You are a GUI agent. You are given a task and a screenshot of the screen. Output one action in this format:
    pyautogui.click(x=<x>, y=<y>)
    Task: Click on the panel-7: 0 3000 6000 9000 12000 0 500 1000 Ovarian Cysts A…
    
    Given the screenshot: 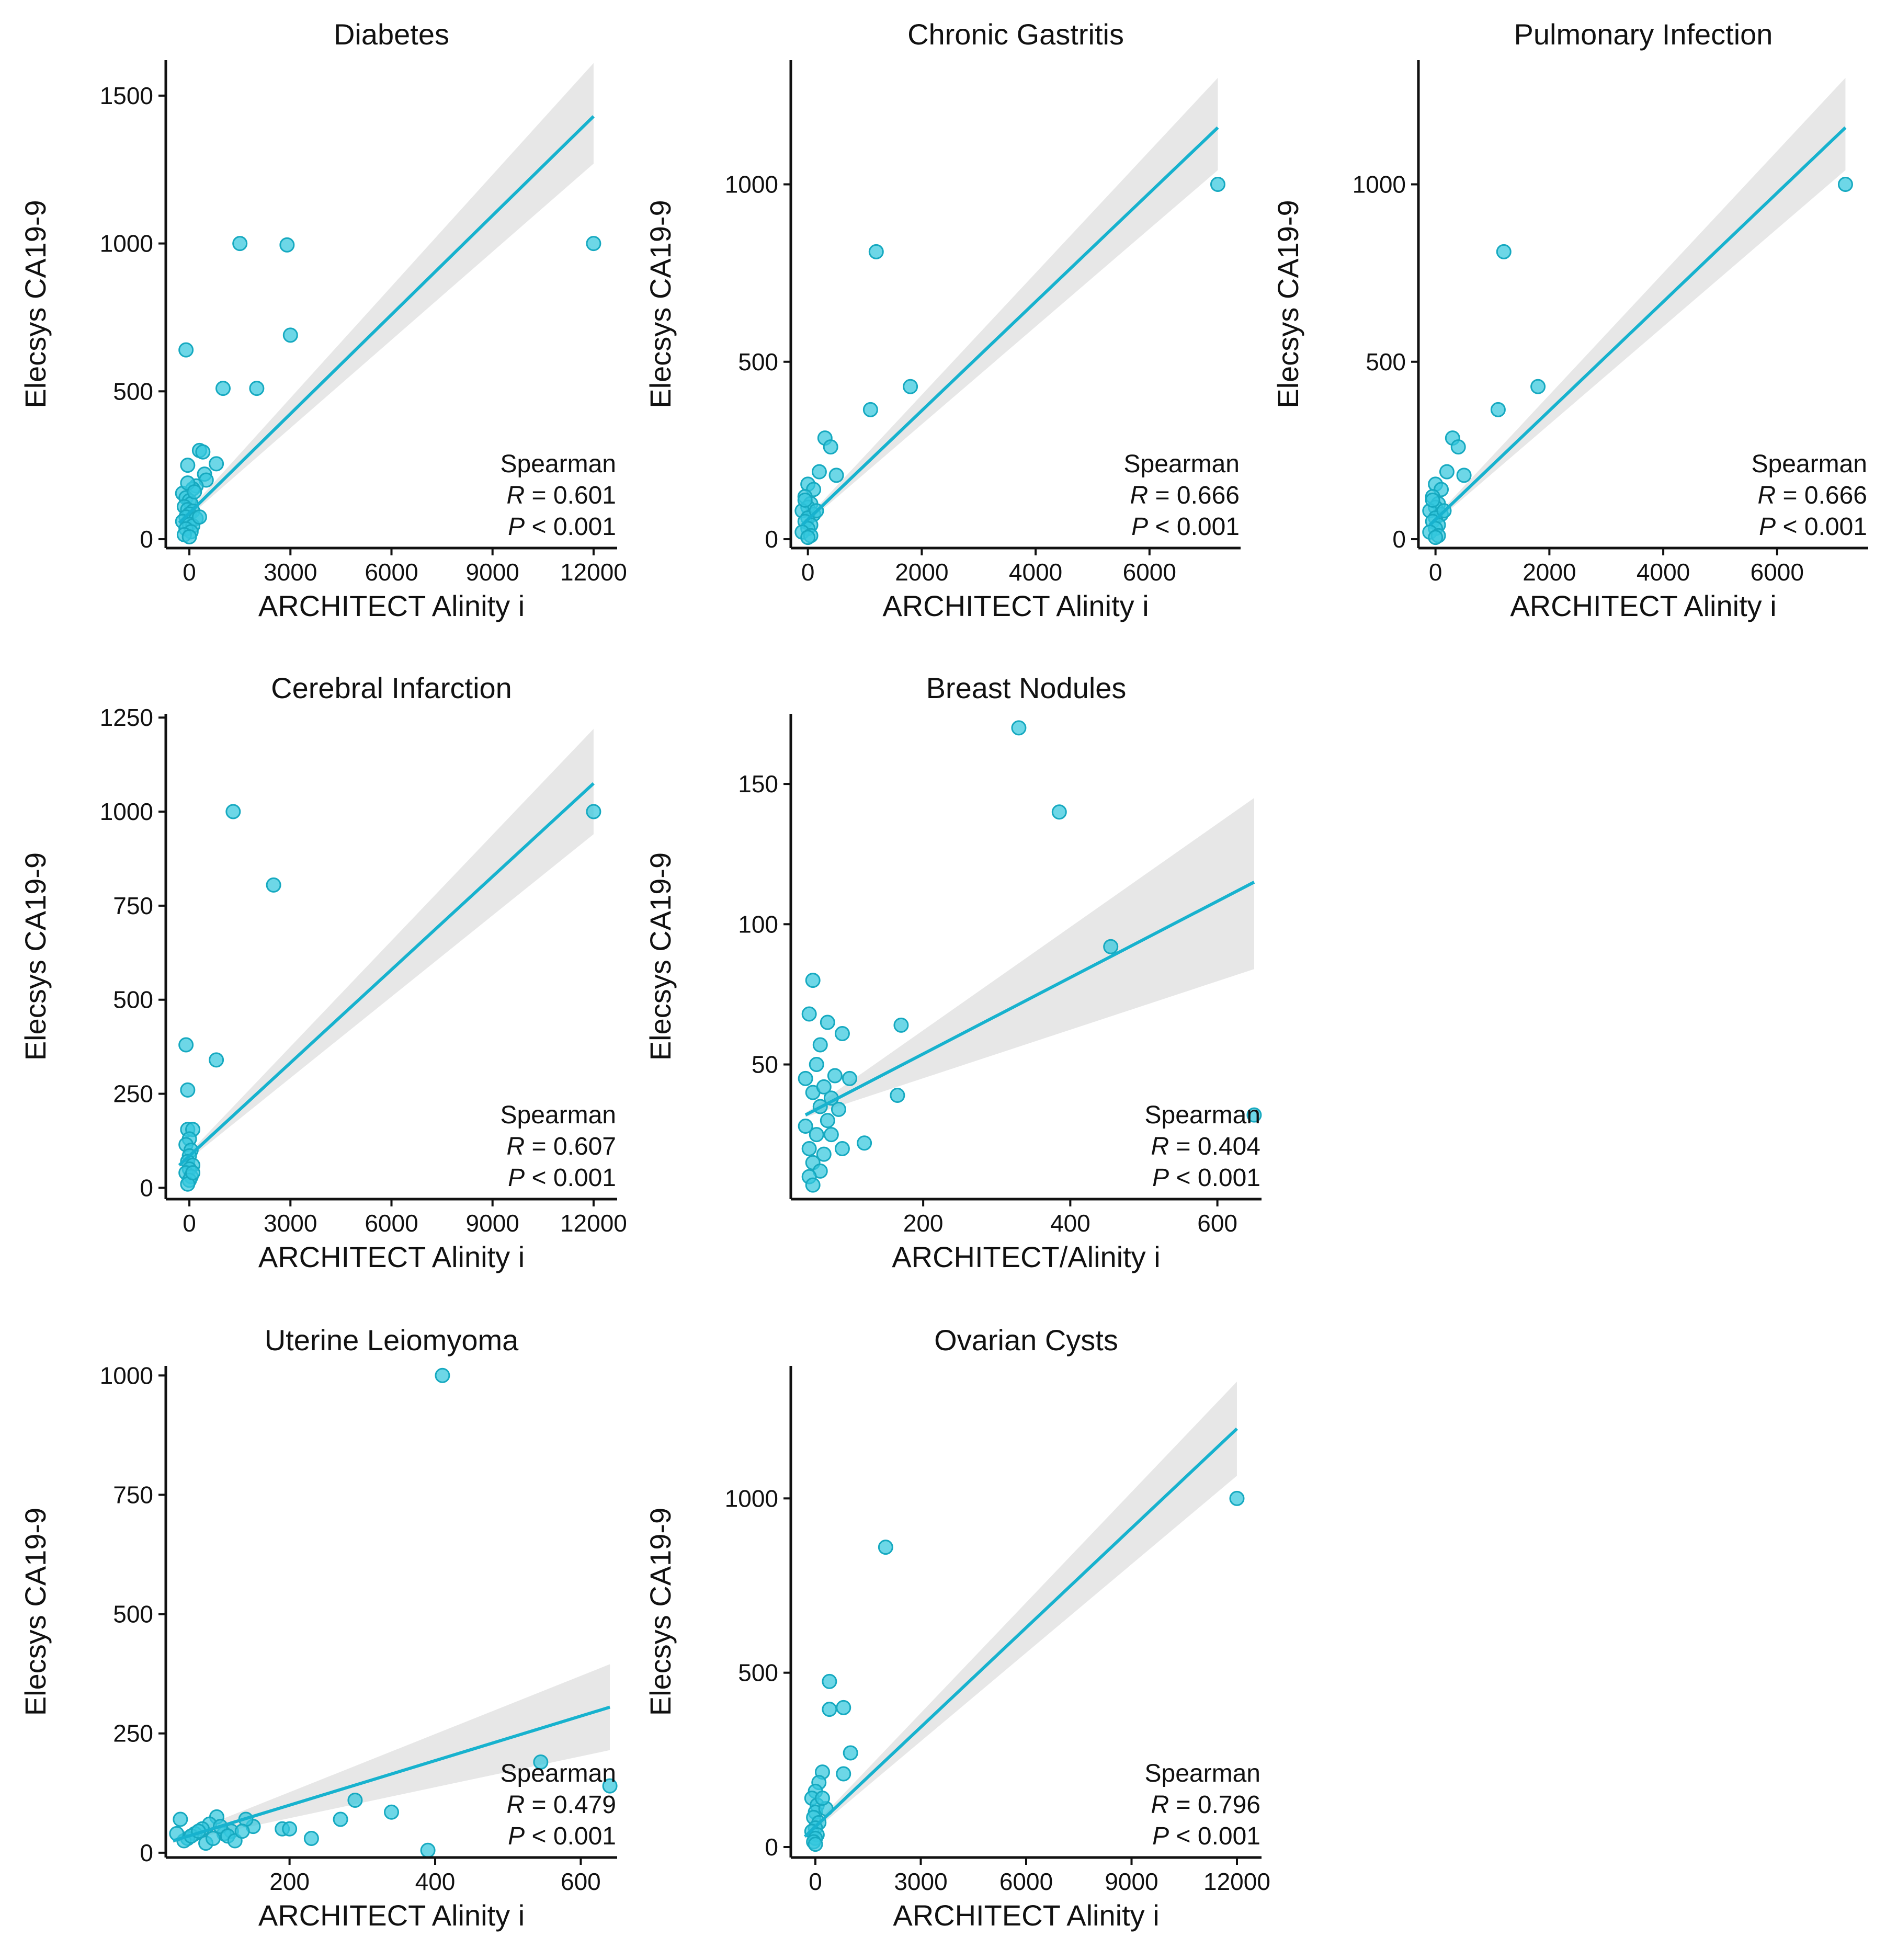 What is the action you would take?
    pyautogui.click(x=957, y=1628)
    